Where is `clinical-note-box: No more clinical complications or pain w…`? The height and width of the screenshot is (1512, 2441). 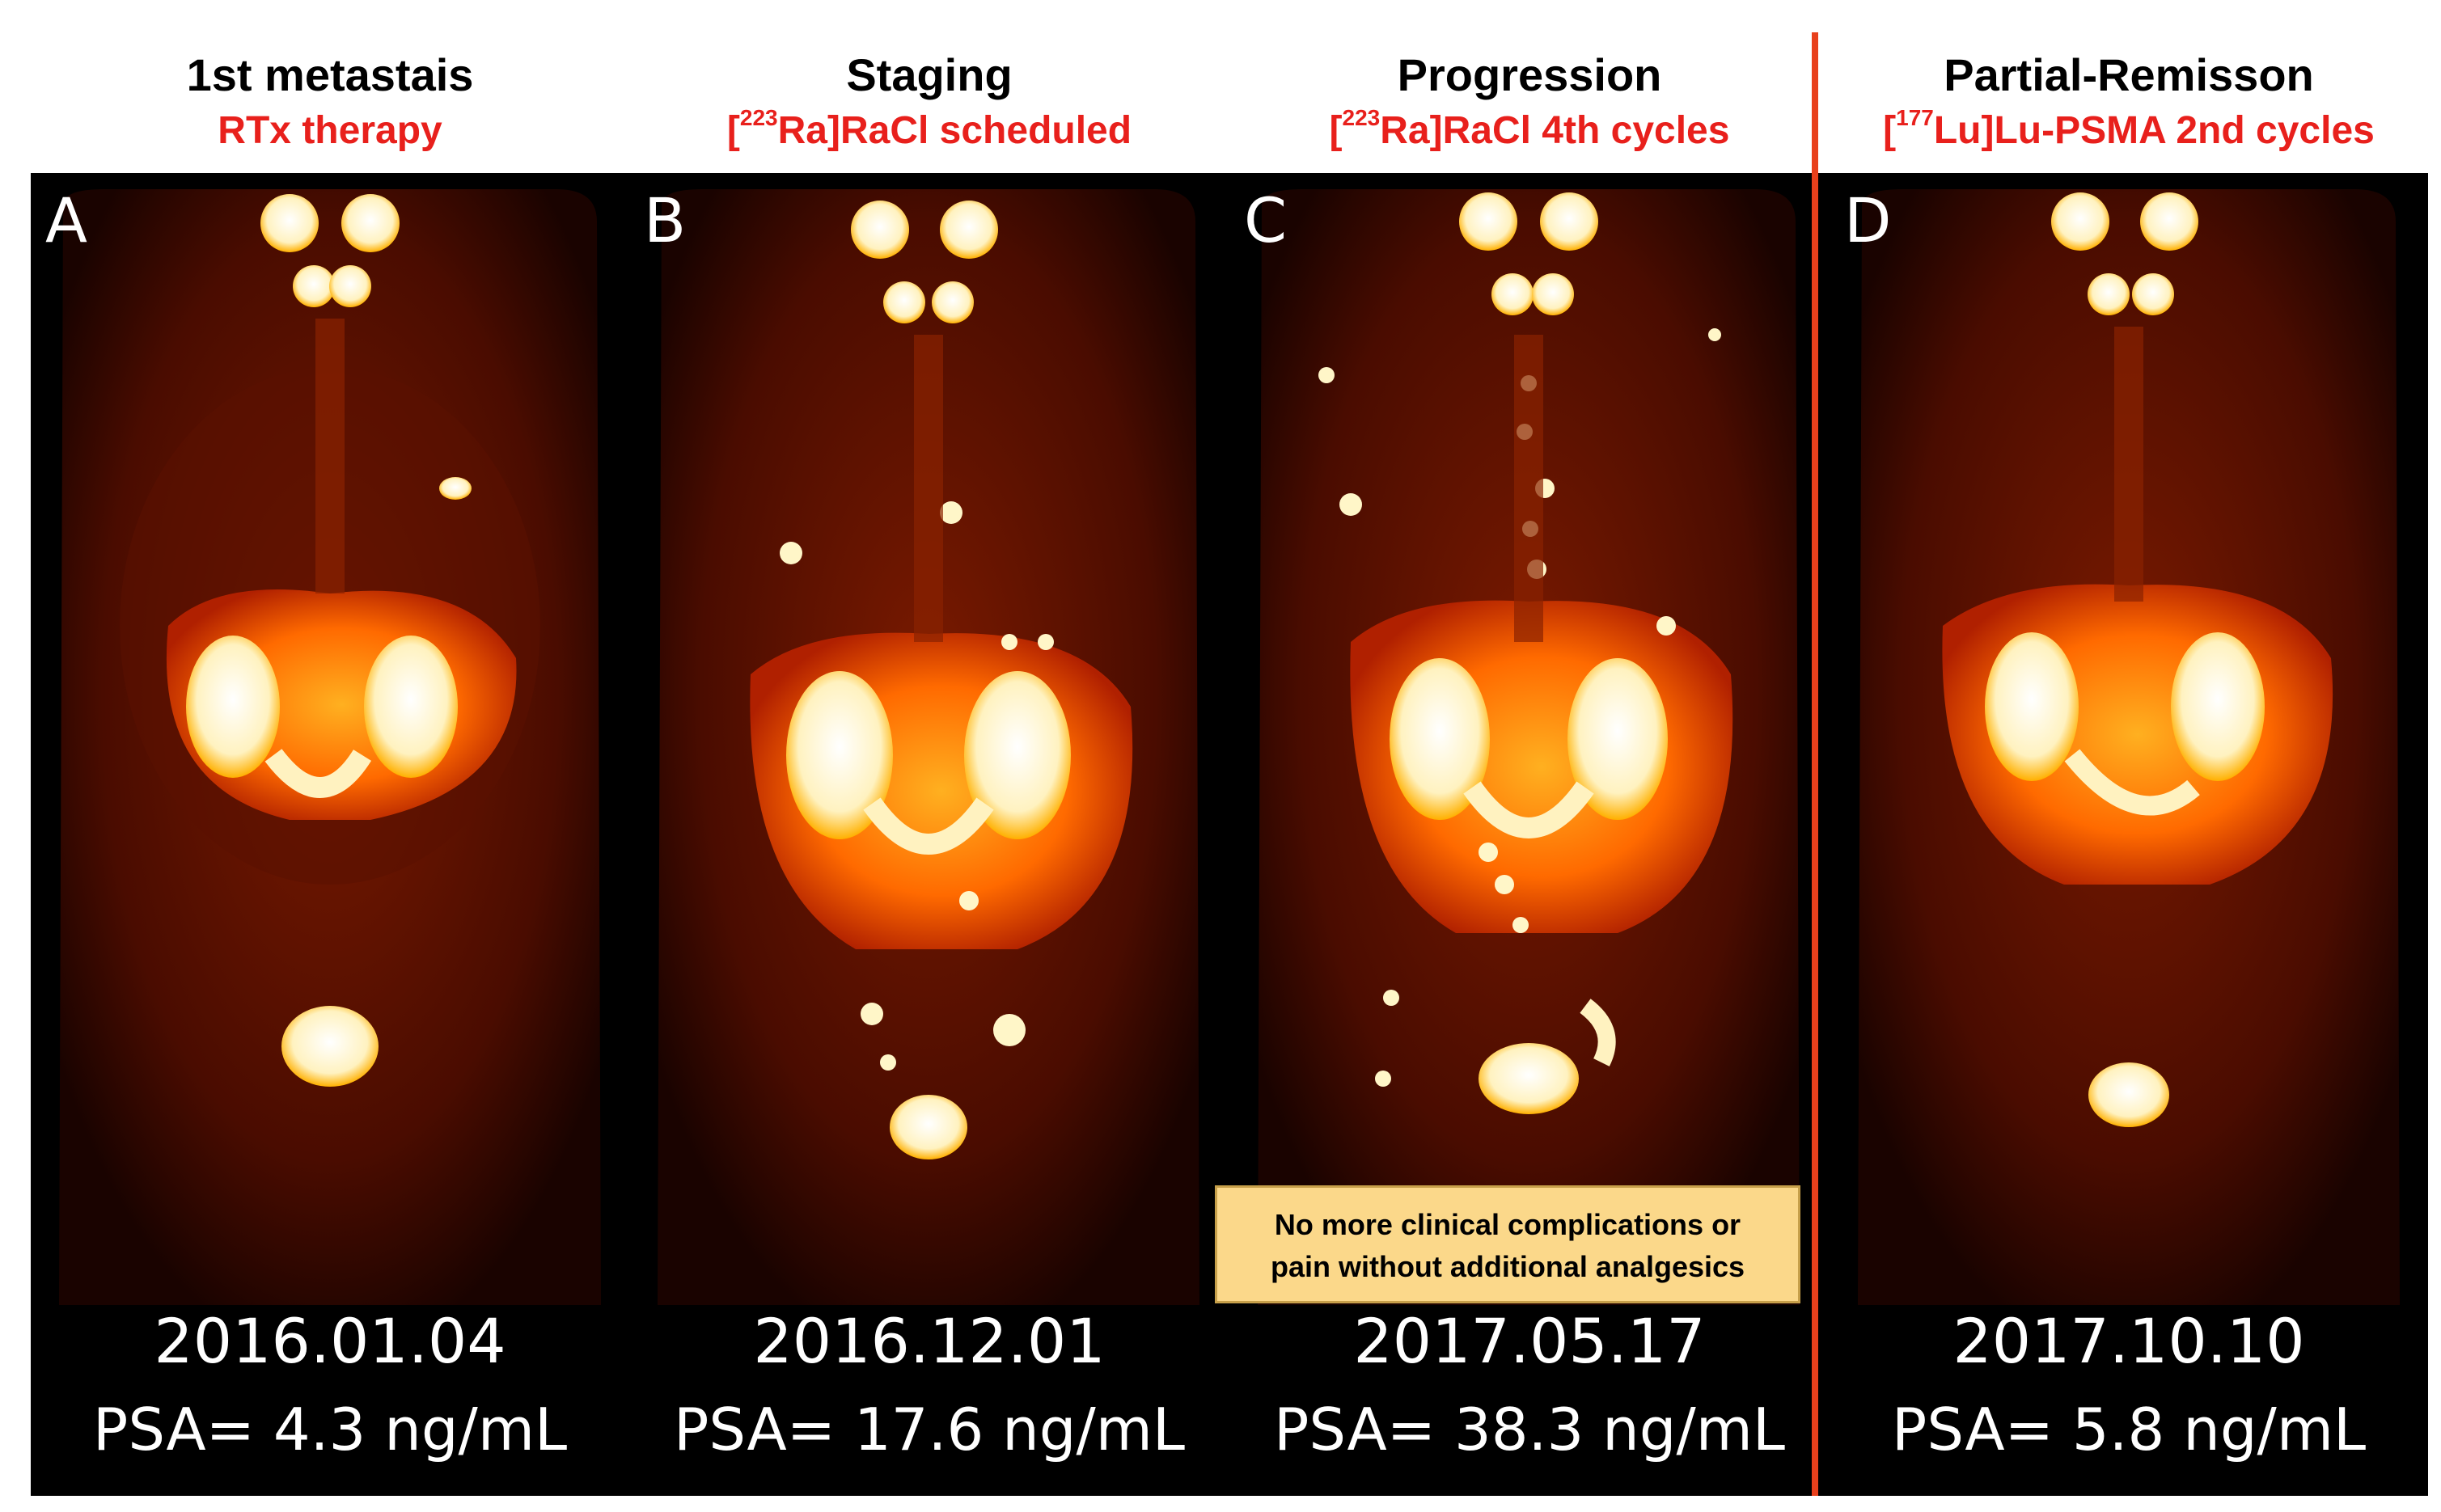 clinical-note-box: No more clinical complications or pain w… is located at coordinates (1507, 1244).